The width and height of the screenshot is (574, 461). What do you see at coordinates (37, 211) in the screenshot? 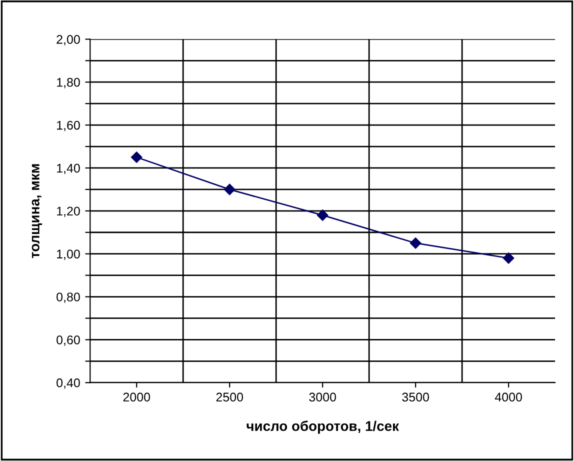
I see `y-axis-title: толщина, мкм` at bounding box center [37, 211].